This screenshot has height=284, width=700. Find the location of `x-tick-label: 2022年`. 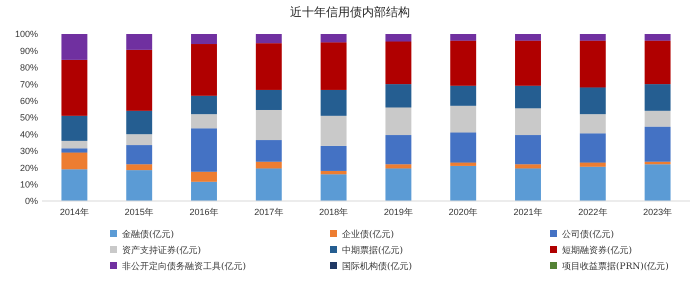

x-tick-label: 2022年 is located at coordinates (593, 212).